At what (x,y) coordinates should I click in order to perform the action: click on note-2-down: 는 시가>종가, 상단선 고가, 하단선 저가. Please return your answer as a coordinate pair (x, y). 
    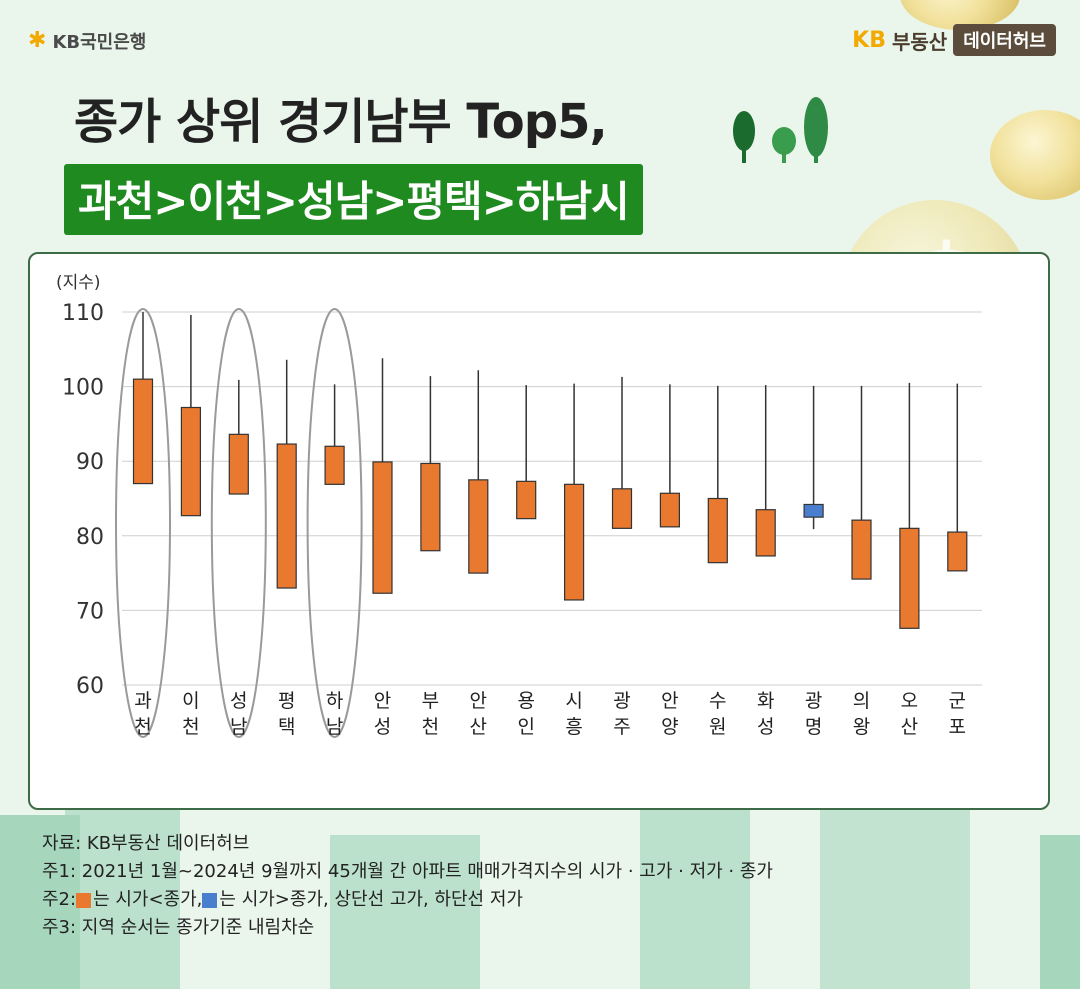
    Looking at the image, I should click on (371, 899).